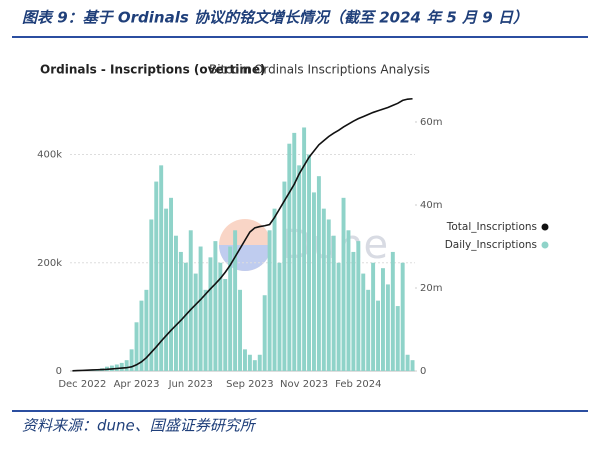  Describe the element at coordinates (431, 205) in the screenshot. I see `y2-tick-label: 40m` at that location.